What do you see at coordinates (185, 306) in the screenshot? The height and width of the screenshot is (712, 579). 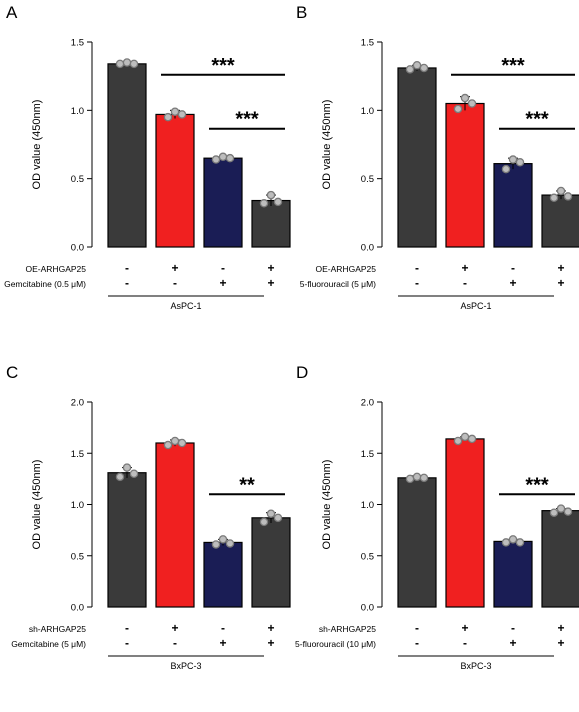 I see `group-label: AsPC-1` at bounding box center [185, 306].